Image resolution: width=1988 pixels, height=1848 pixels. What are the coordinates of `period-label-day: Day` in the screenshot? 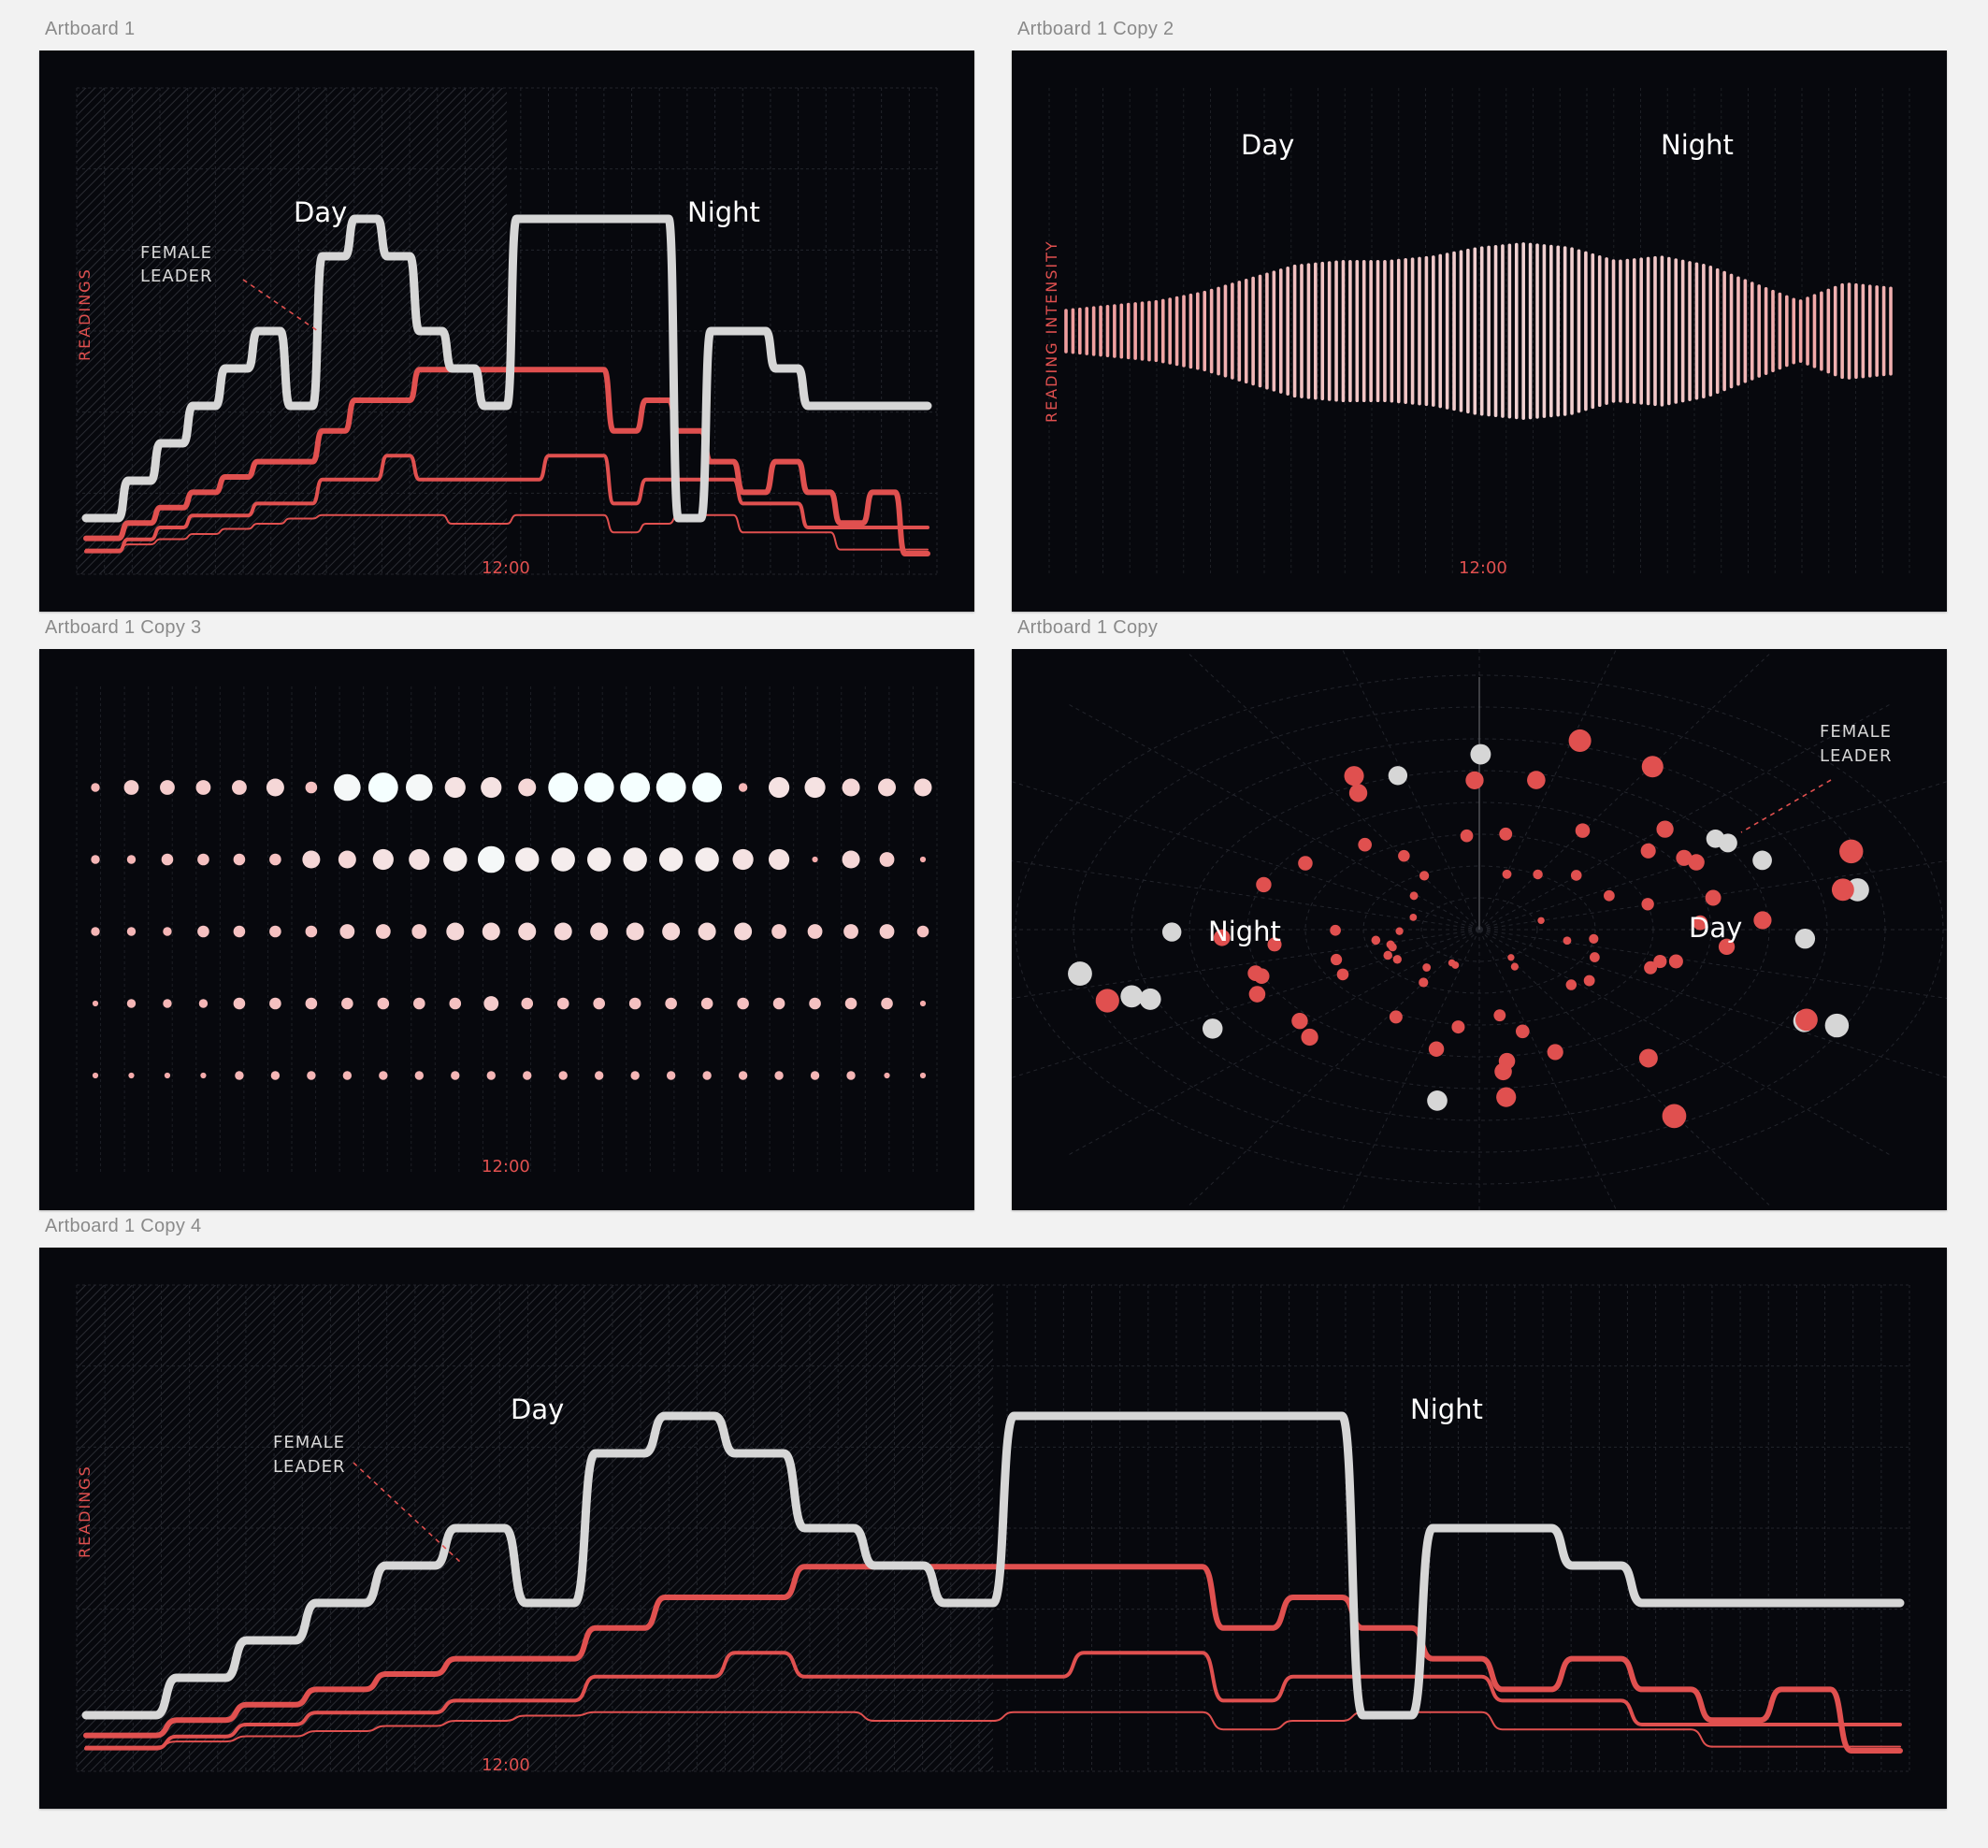 It's located at (320, 212).